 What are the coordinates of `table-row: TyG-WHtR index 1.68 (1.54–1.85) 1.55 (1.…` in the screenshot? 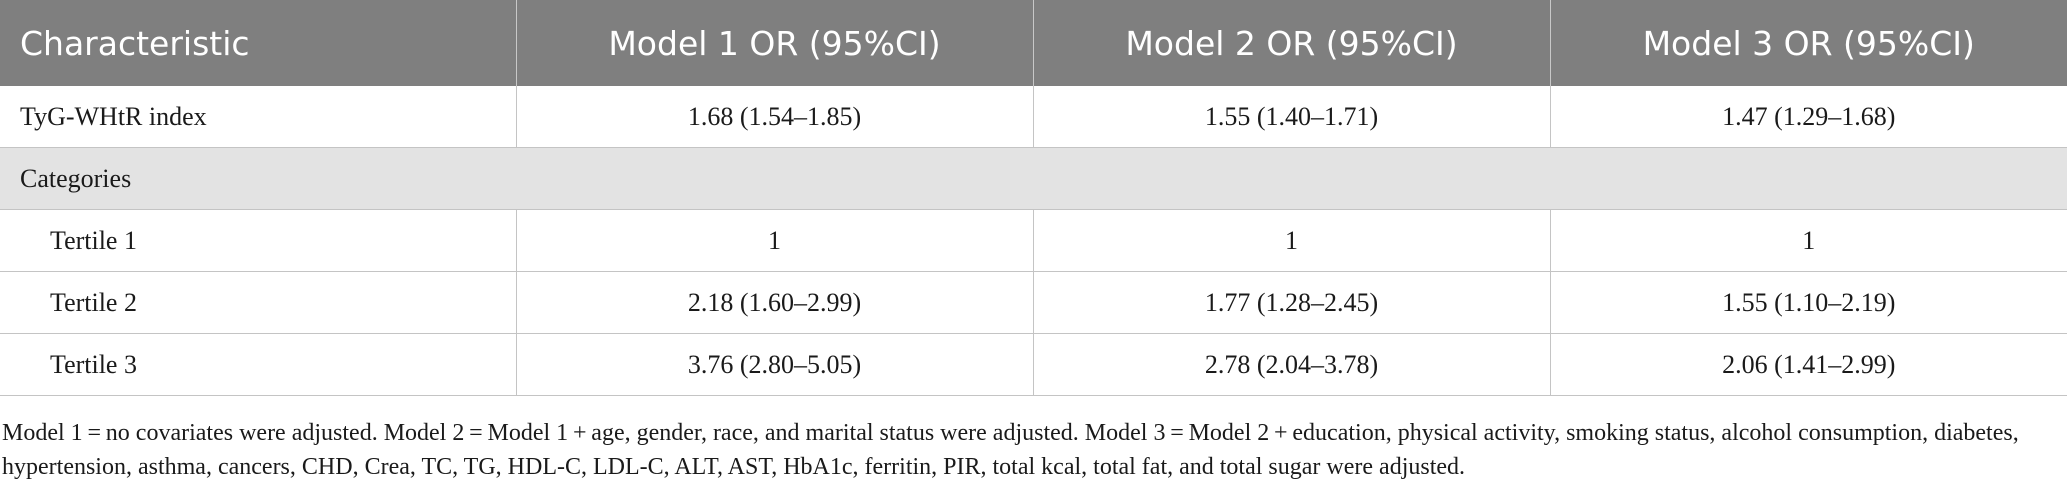 It's located at (1033, 117).